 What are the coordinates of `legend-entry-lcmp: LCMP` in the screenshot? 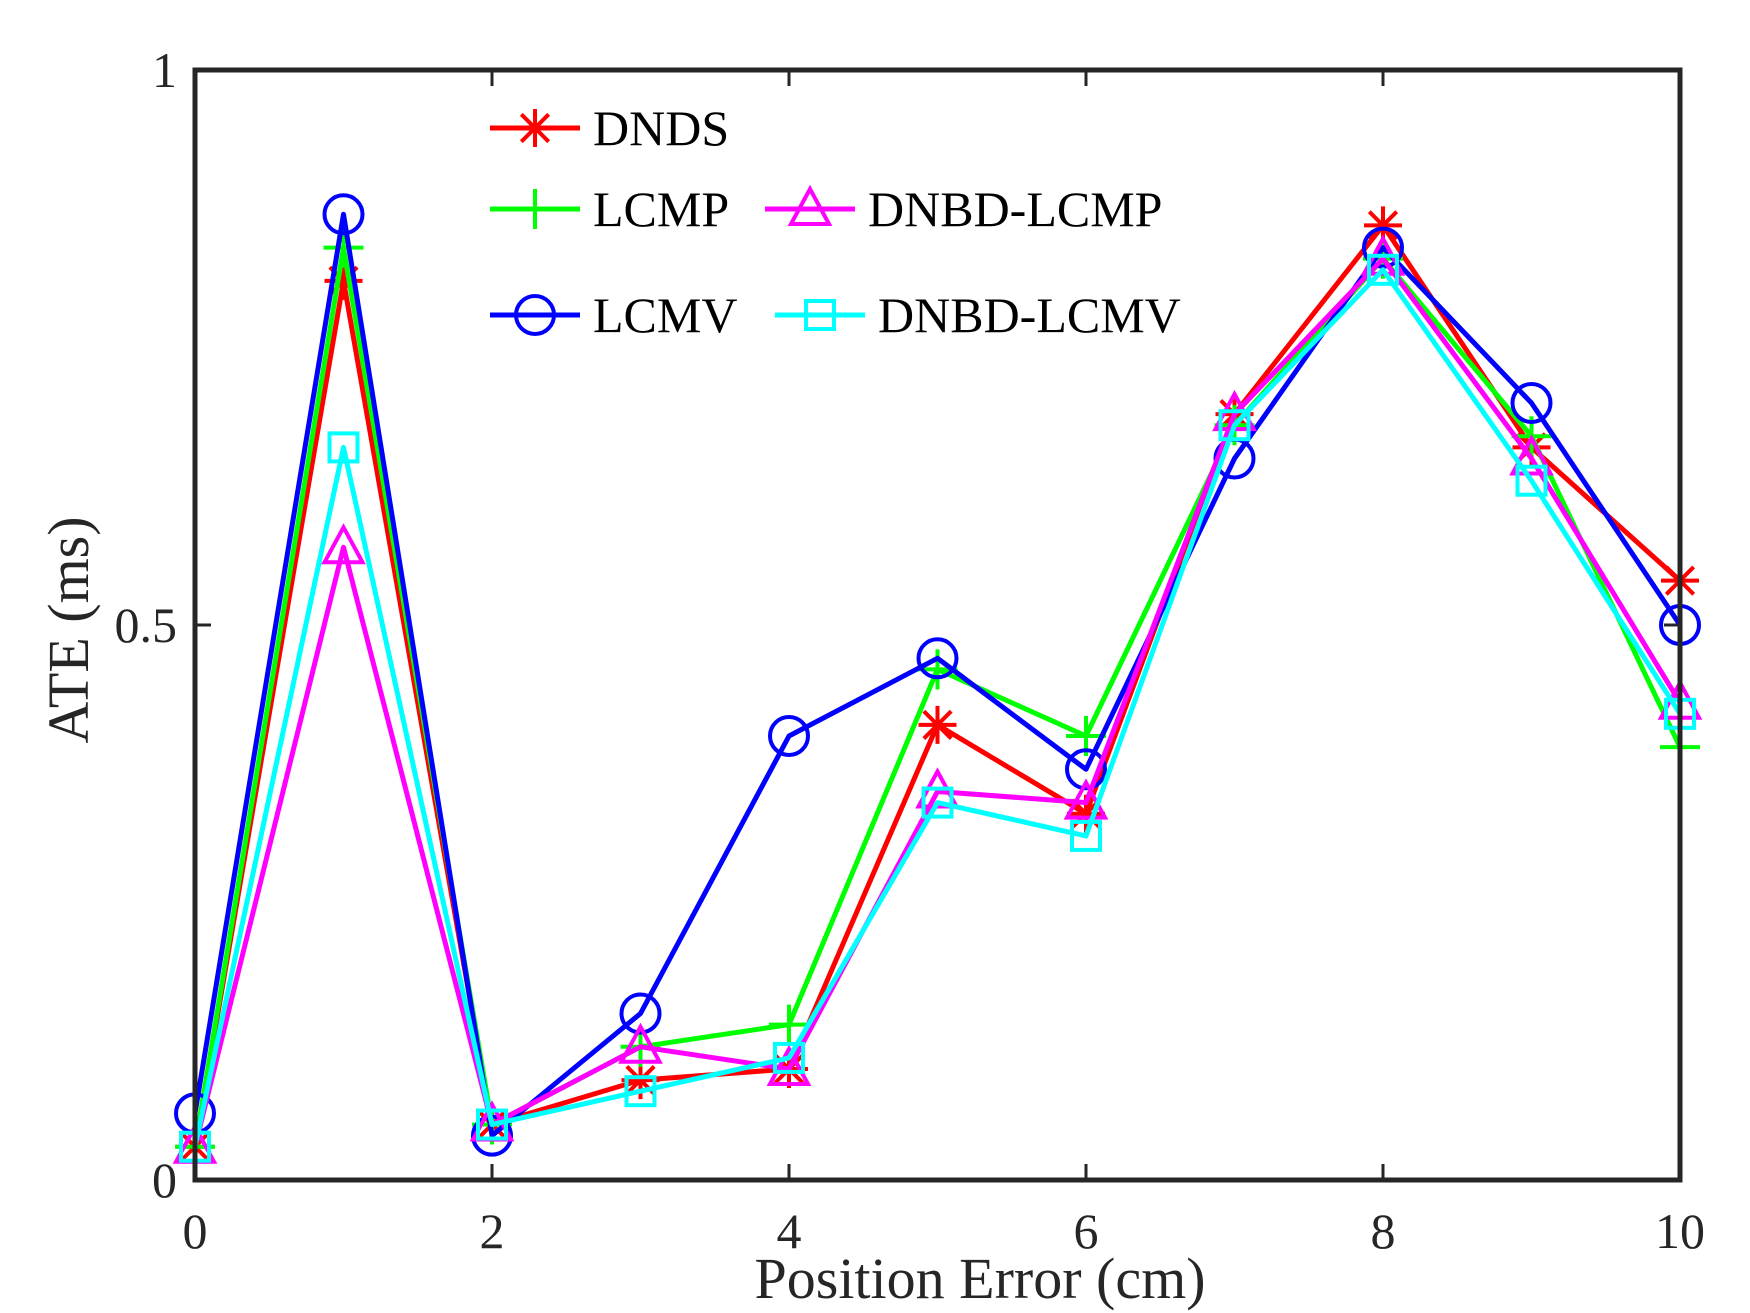 It's located at (609, 209).